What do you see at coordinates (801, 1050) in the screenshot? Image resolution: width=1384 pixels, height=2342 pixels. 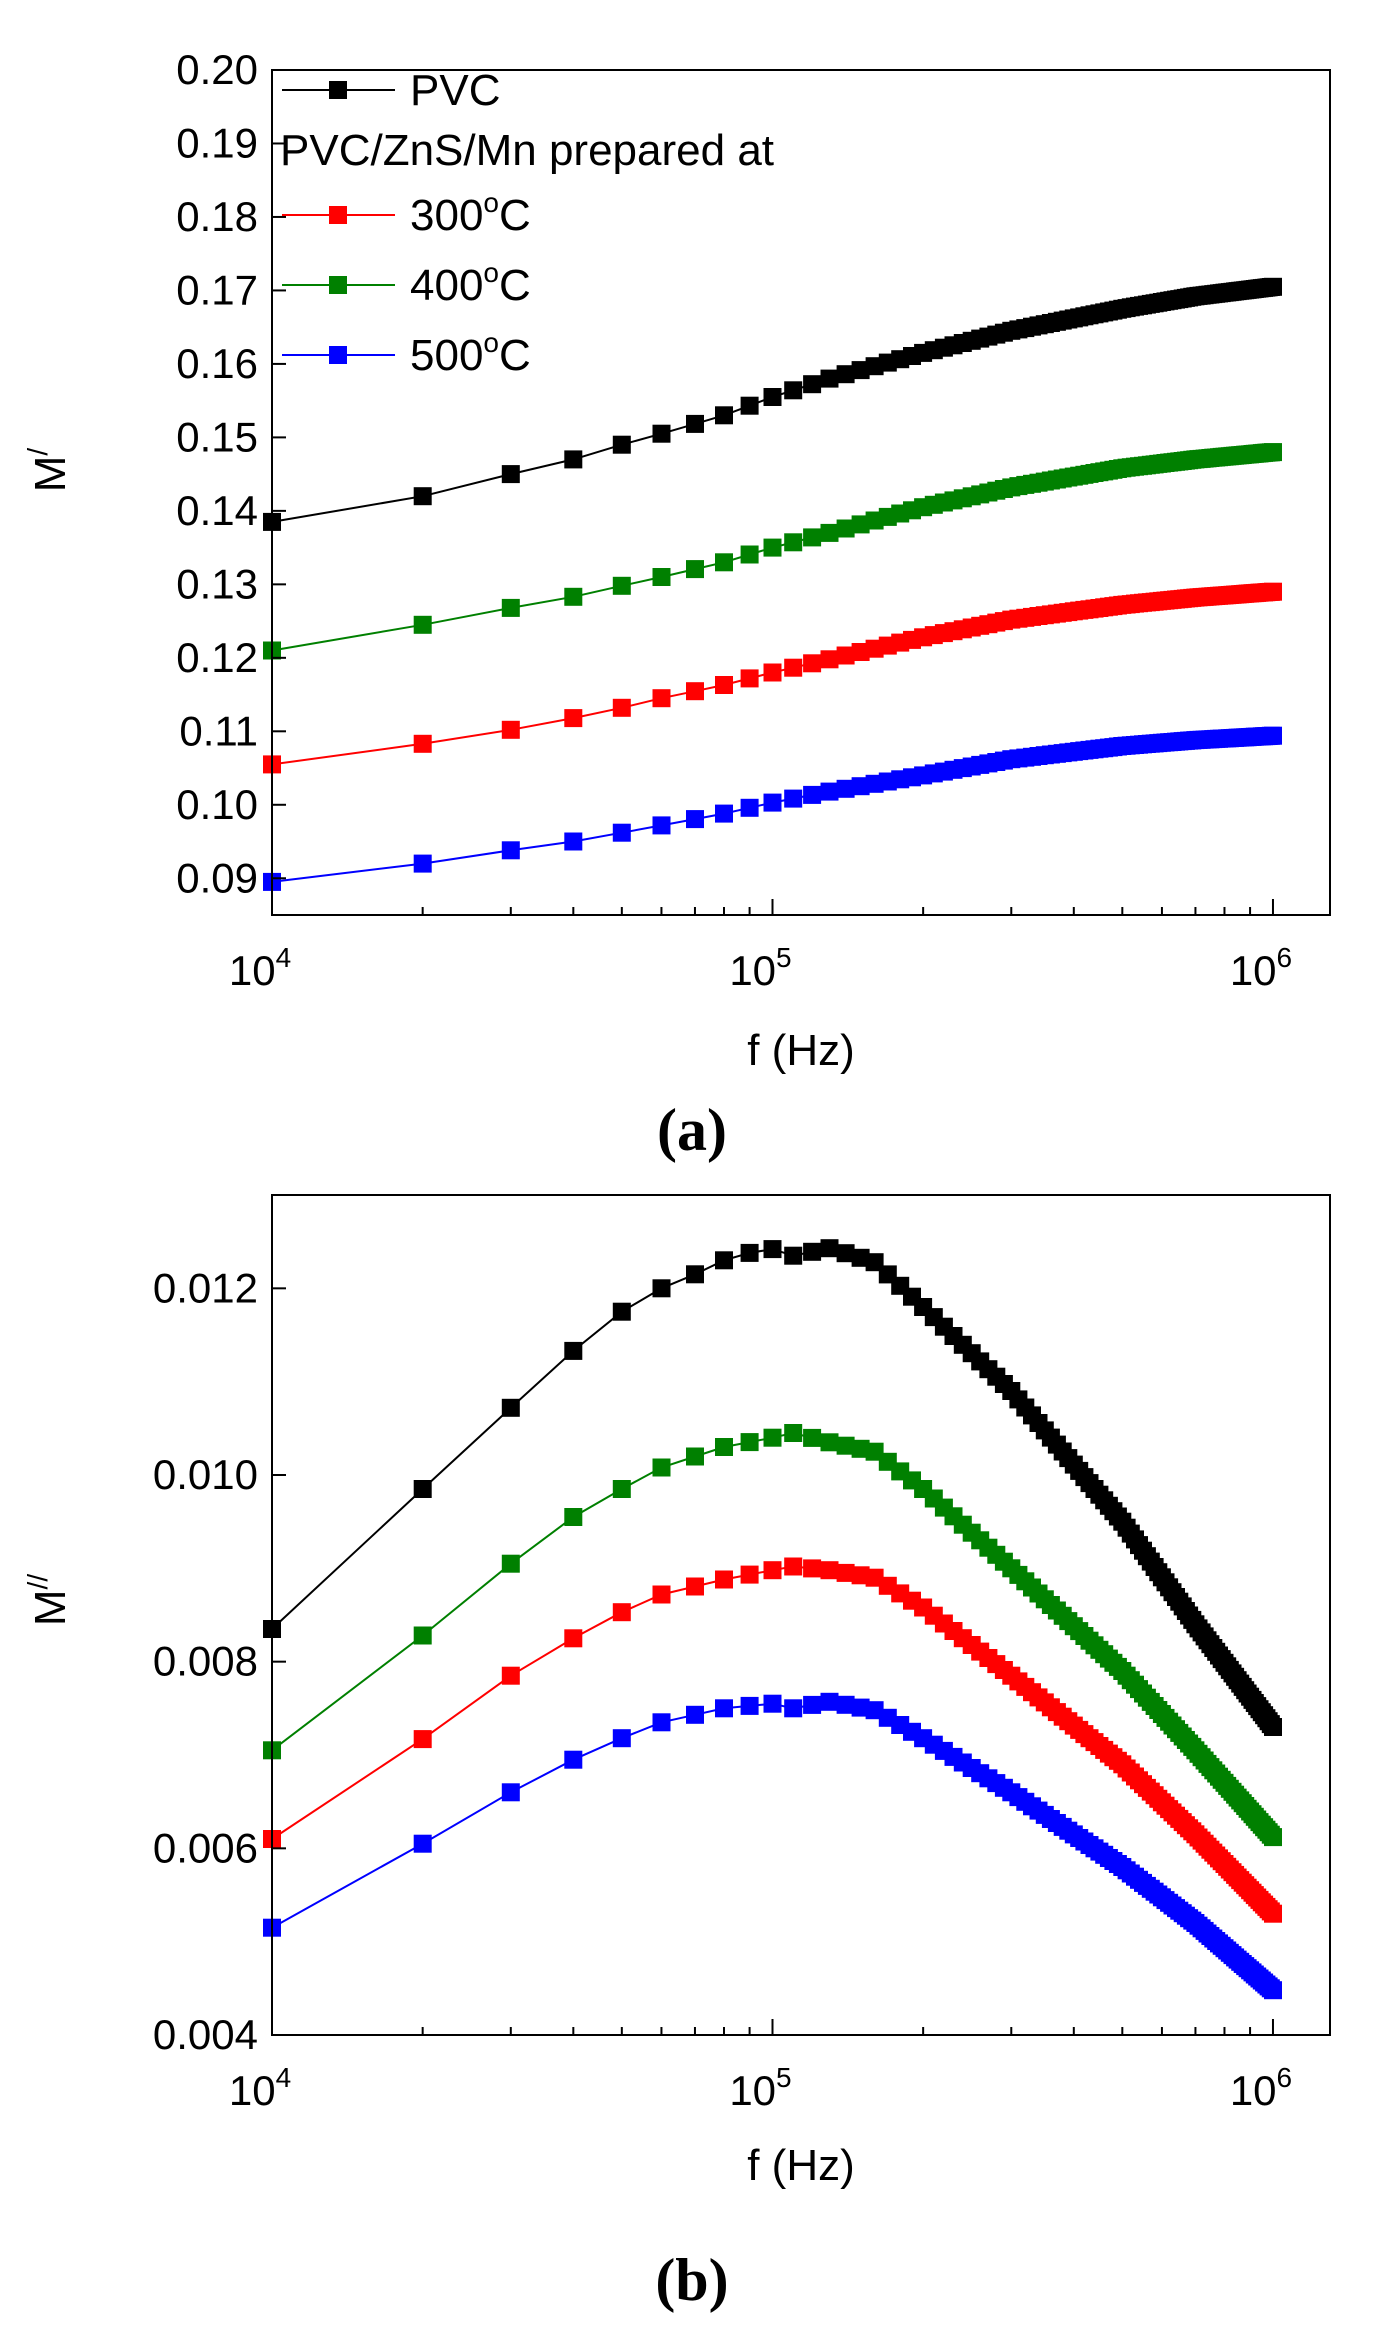 I see `x-axis-label-a: f (Hz)` at bounding box center [801, 1050].